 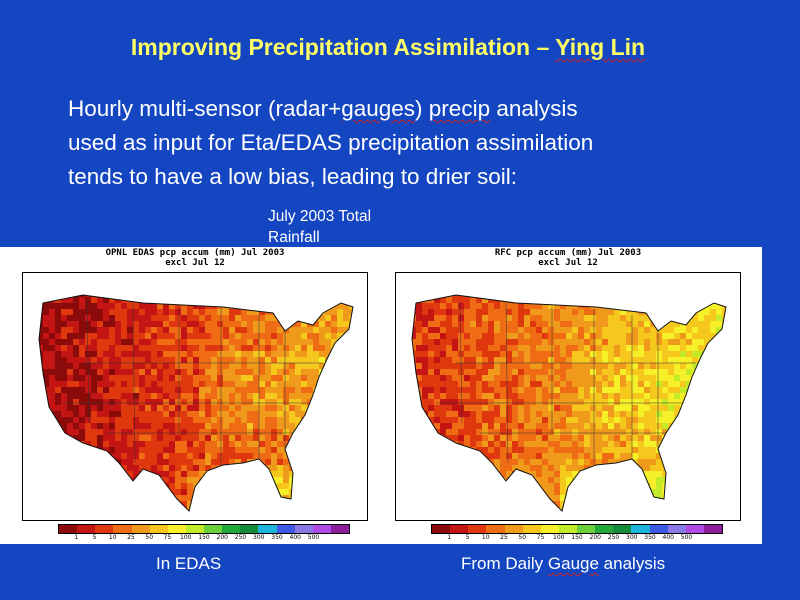 I want to click on legend-label: 250, so click(x=613, y=537).